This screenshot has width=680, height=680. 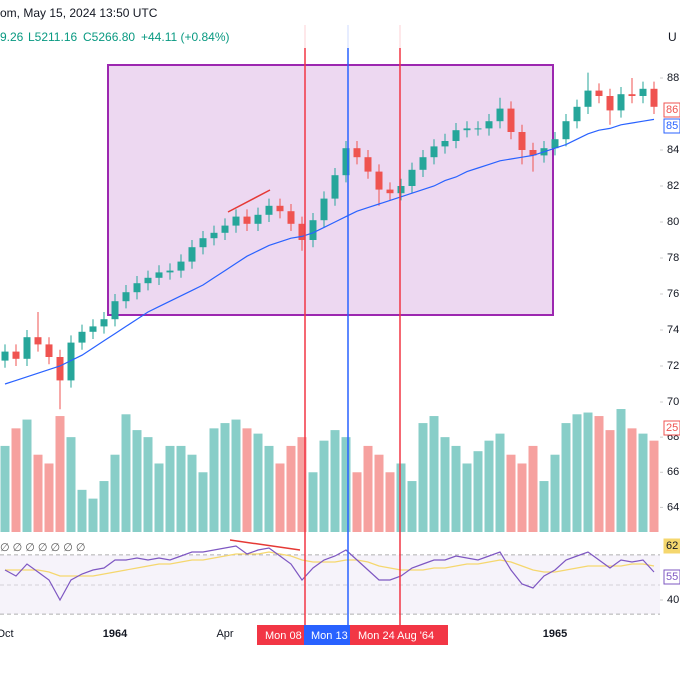 I want to click on trend-line, so click(x=265, y=545).